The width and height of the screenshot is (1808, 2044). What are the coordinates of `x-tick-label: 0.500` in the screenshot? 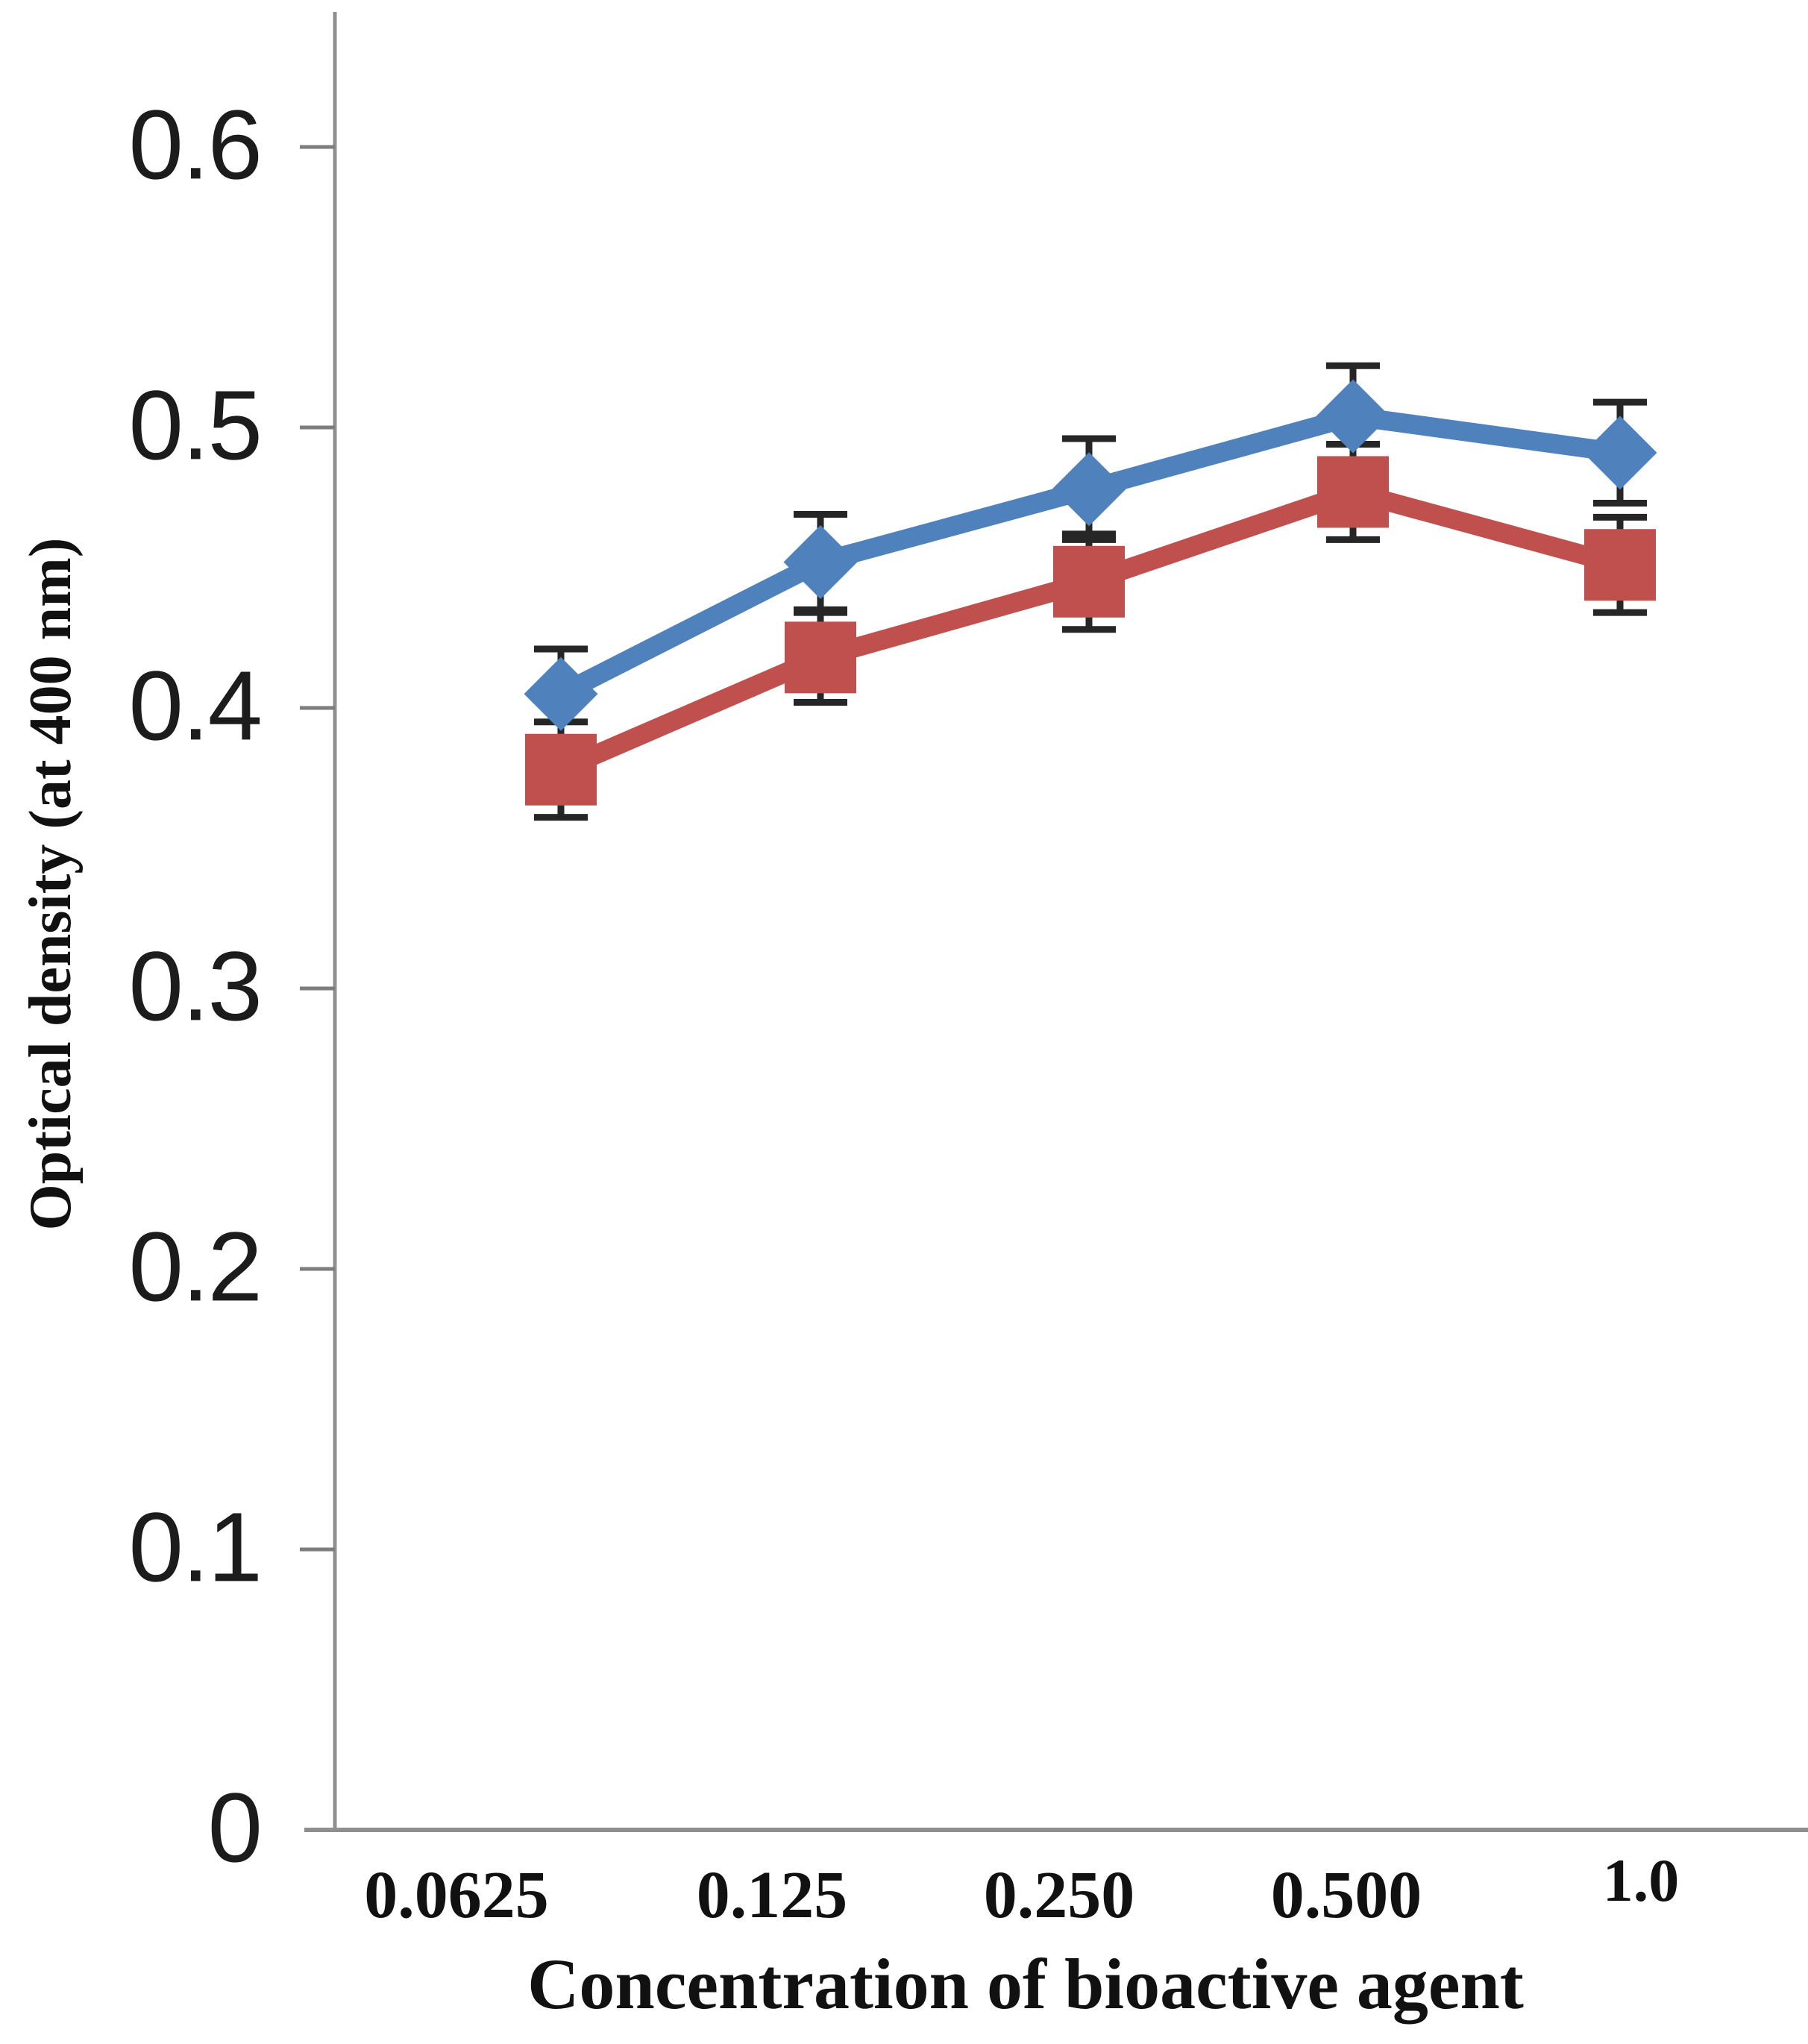 It's located at (1346, 1895).